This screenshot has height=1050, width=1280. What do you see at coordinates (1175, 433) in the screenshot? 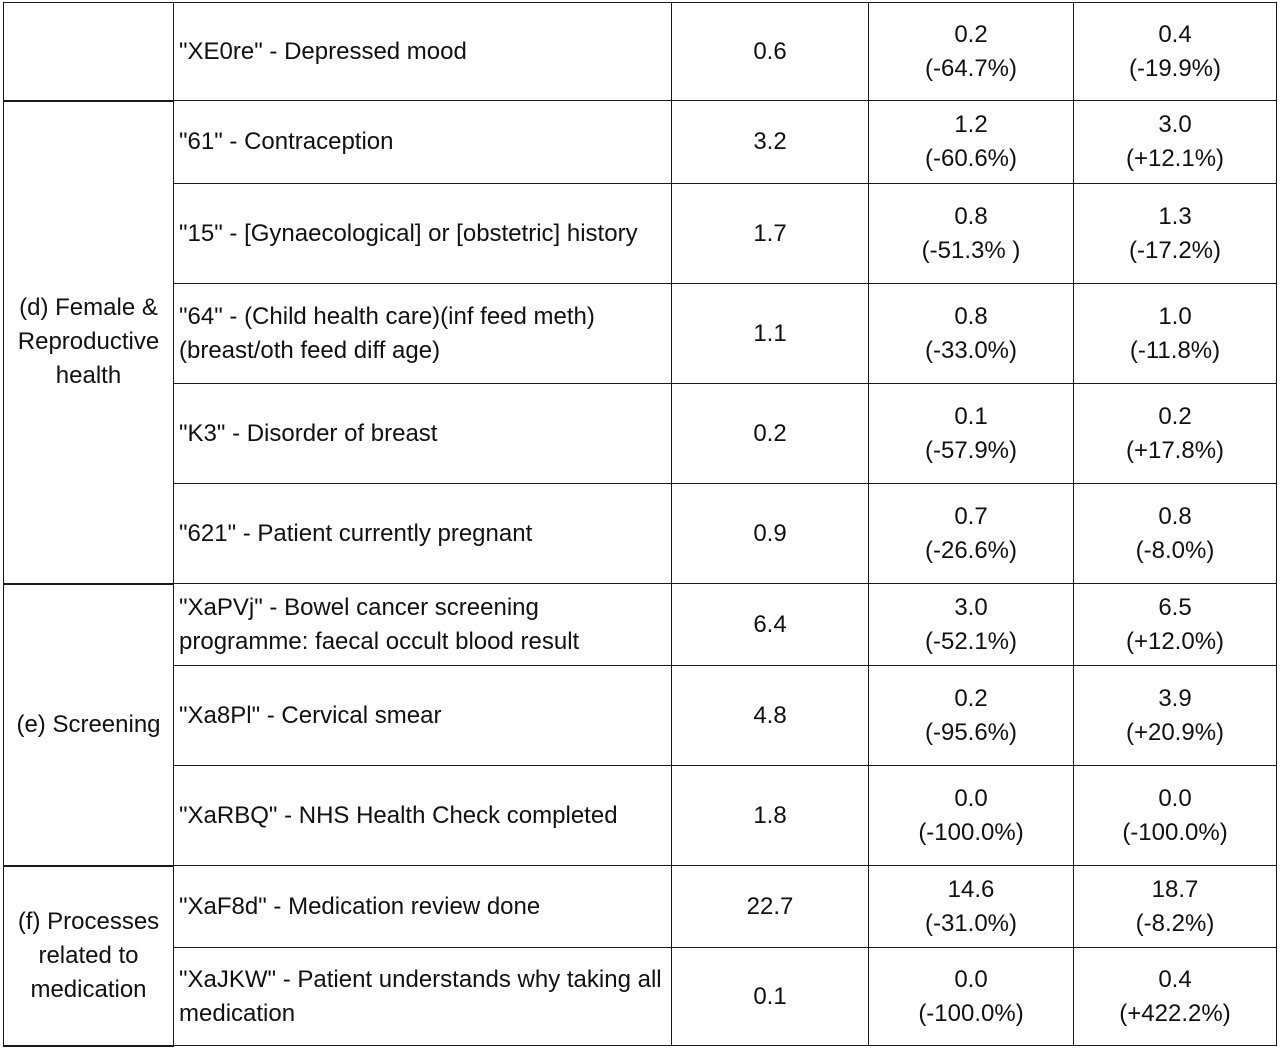
I see `period-two-cell: 0.2 (+17.8%)` at bounding box center [1175, 433].